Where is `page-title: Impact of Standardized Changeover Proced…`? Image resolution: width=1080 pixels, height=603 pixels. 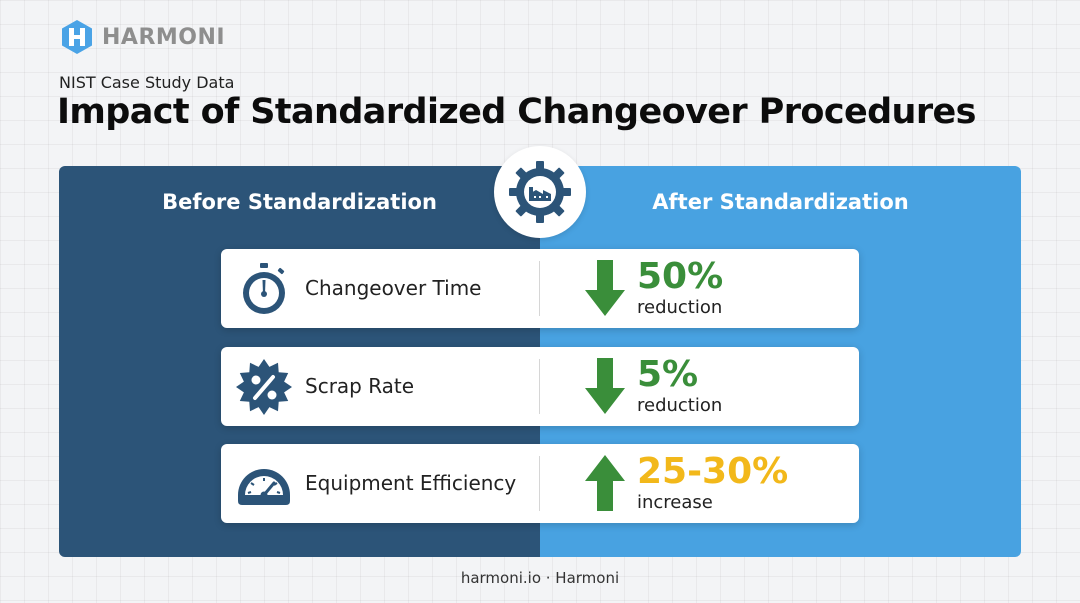 page-title: Impact of Standardized Changeover Proced… is located at coordinates (517, 112).